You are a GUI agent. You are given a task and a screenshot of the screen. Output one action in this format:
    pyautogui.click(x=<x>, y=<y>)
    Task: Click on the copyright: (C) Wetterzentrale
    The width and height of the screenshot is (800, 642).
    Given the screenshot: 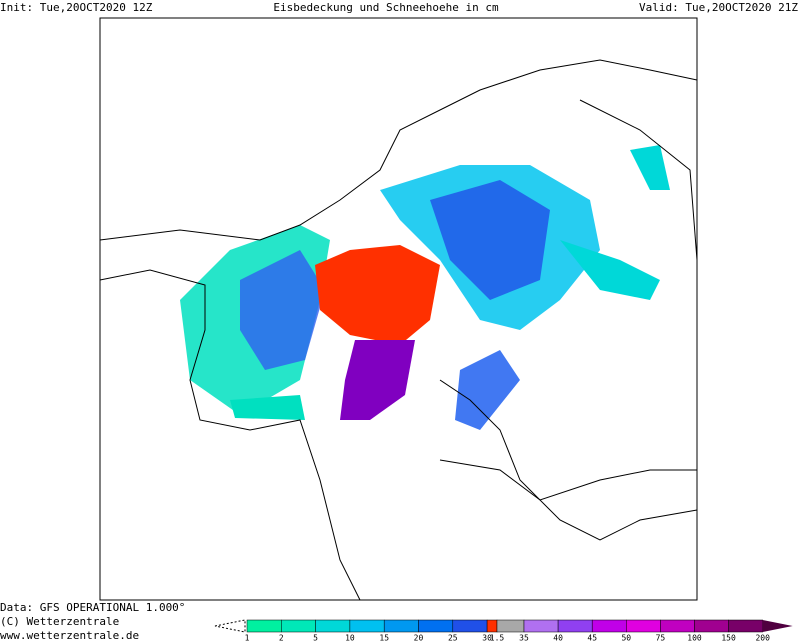 What is the action you would take?
    pyautogui.click(x=59, y=621)
    